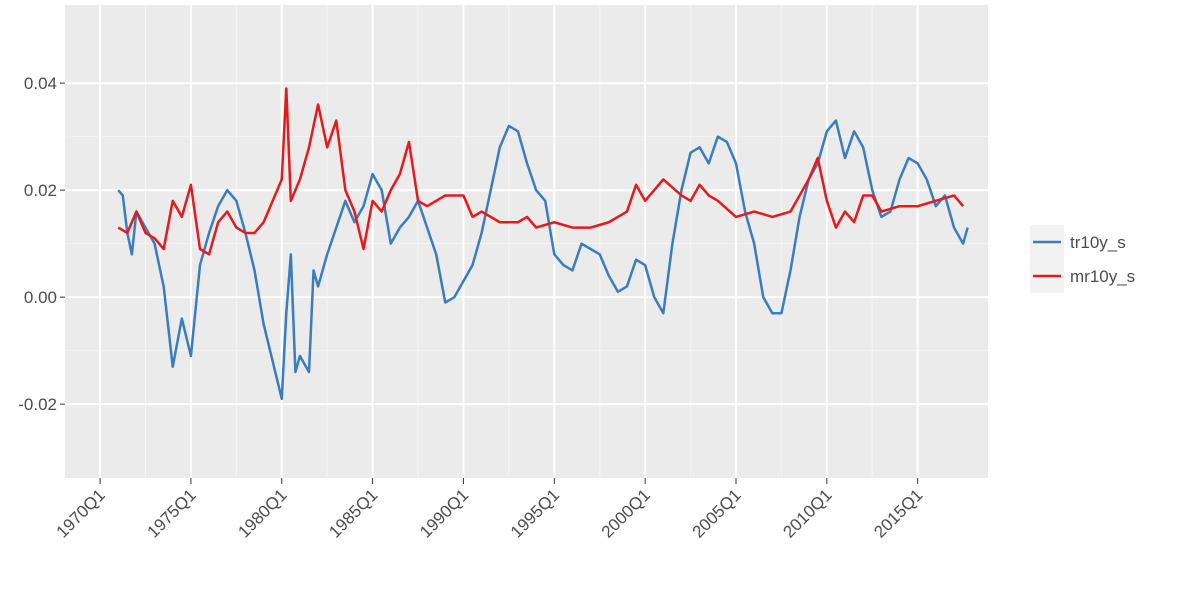  I want to click on x-tick-label: 1970Q1, so click(81, 513).